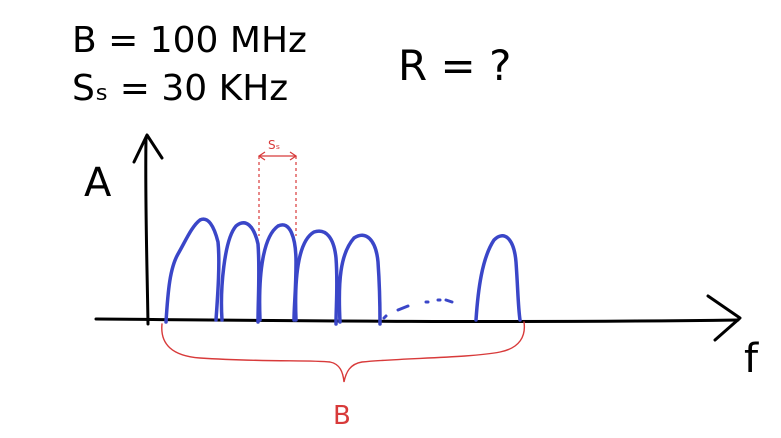 This screenshot has height=438, width=781. What do you see at coordinates (724, 318) in the screenshot?
I see `x-axis-arrowhead` at bounding box center [724, 318].